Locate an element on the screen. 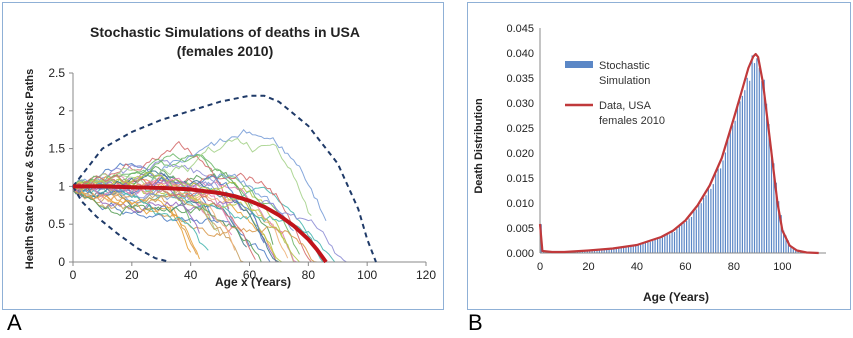  chart-a-y-tick-label: 1 is located at coordinates (61, 186).